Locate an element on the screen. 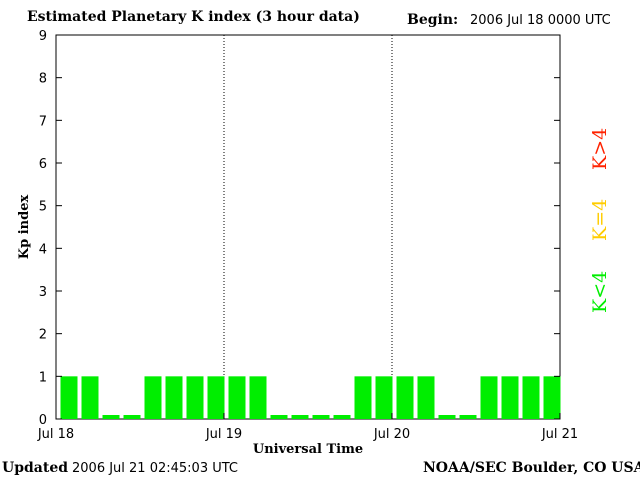 The width and height of the screenshot is (640, 480). y-tick-label: 7 is located at coordinates (43, 121).